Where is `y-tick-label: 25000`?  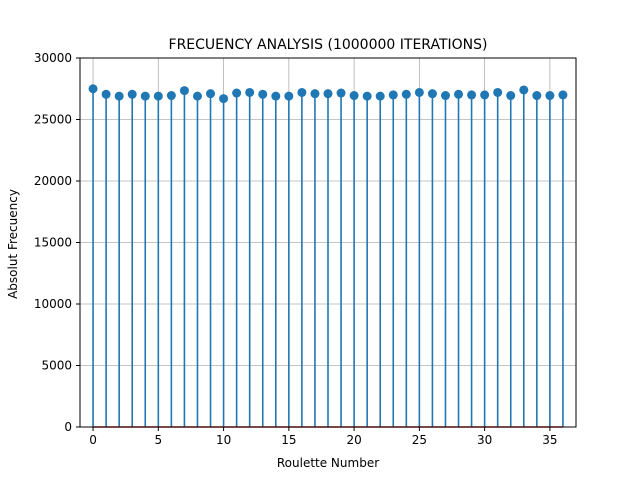 y-tick-label: 25000 is located at coordinates (53, 120).